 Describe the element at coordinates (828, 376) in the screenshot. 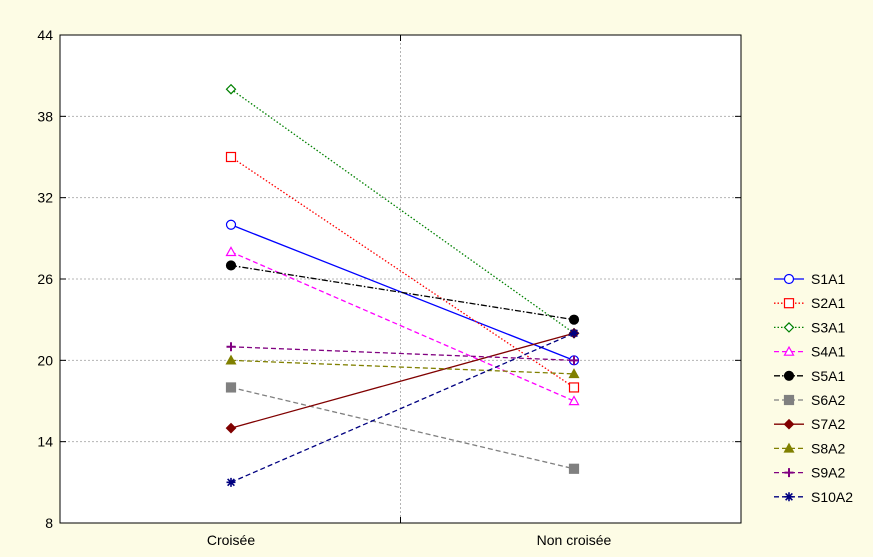

I see `legend-label: S5A1` at that location.